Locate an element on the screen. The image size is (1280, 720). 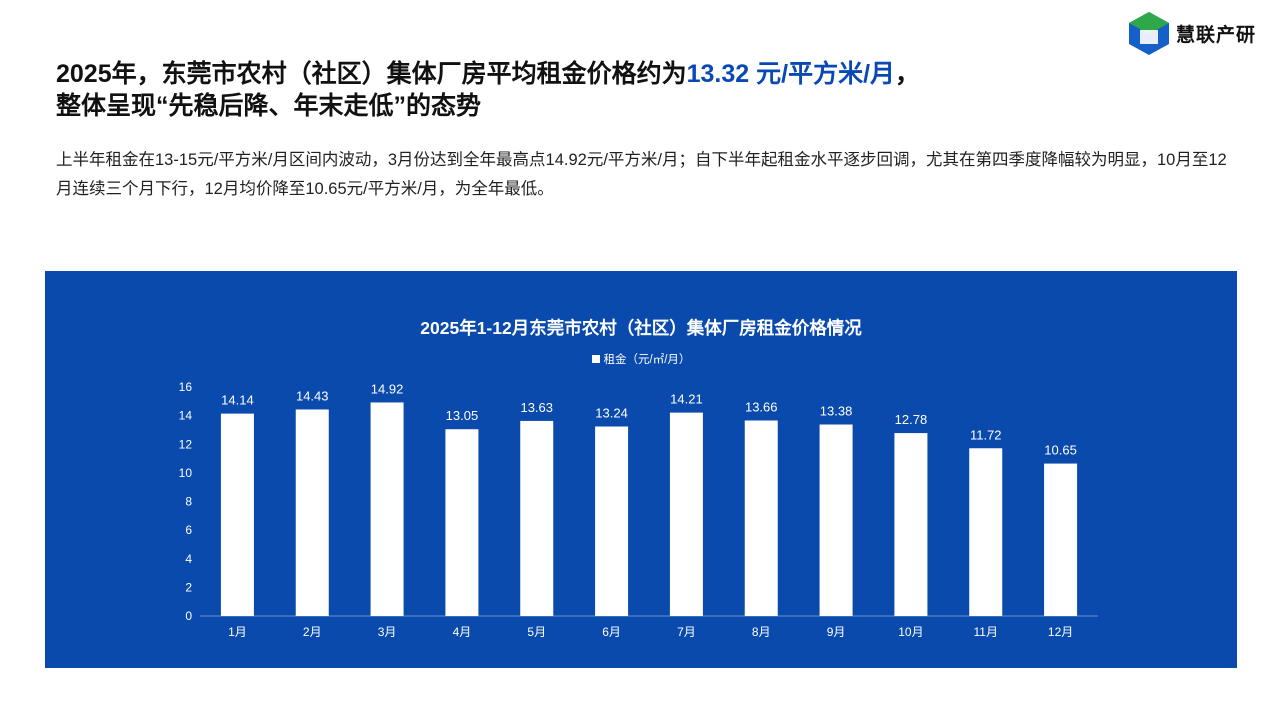
x-tick-label: 9月 is located at coordinates (836, 632).